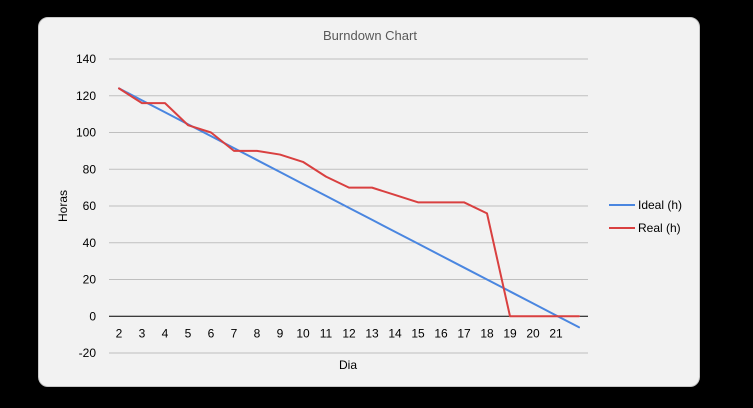  I want to click on chart-title: Burndown Chart, so click(370, 35).